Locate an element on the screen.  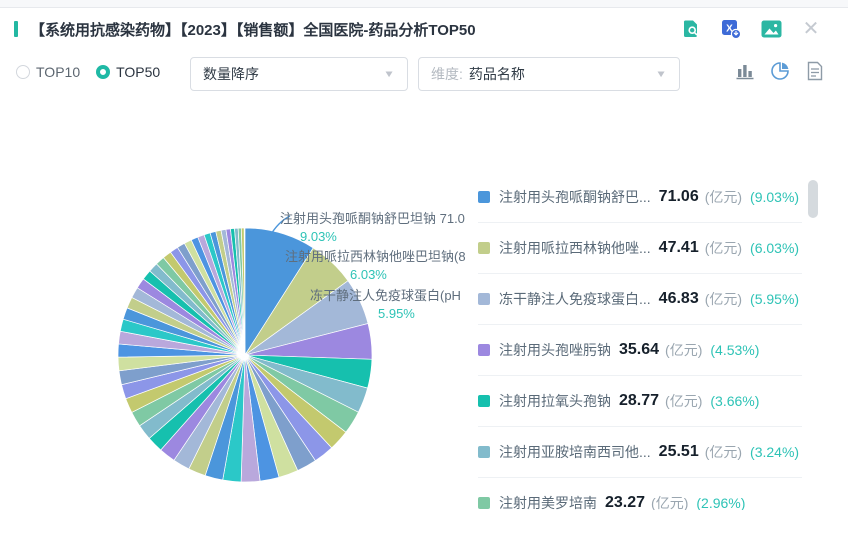
legend-item-pct: (9.03%) is located at coordinates (775, 197).